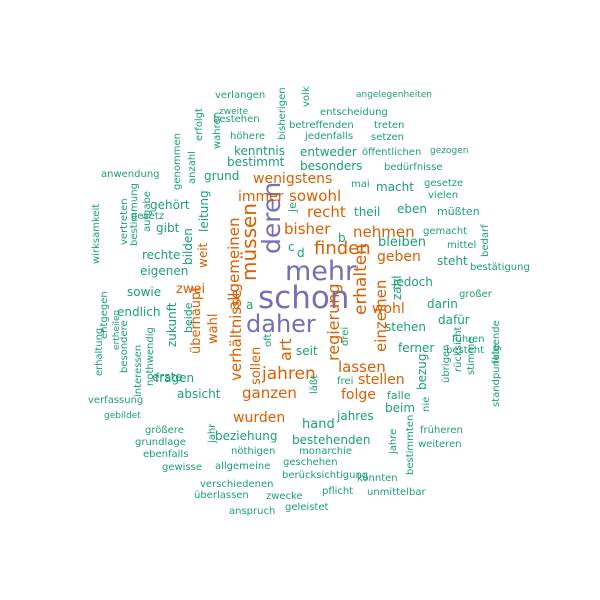 The image size is (600, 600). I want to click on word-24: wohl, so click(388, 309).